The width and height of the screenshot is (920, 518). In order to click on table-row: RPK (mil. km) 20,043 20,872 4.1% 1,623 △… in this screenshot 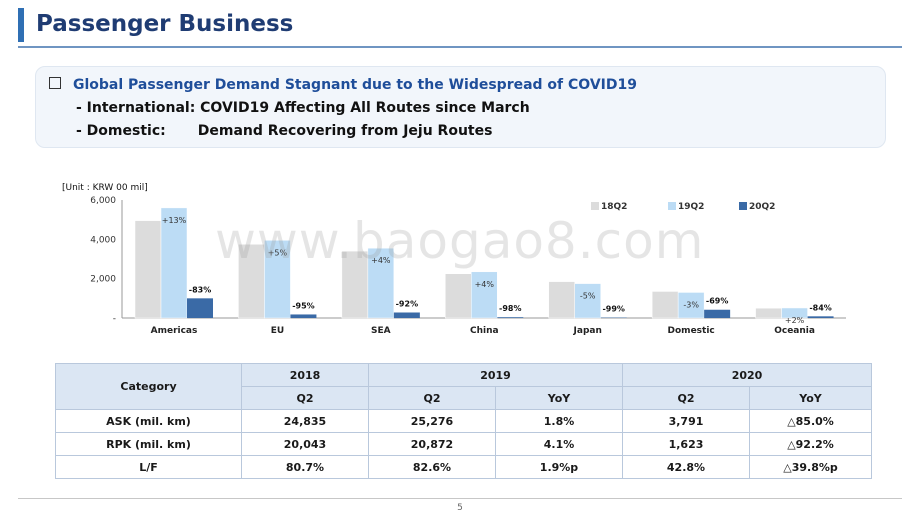, I will do `click(463, 444)`.